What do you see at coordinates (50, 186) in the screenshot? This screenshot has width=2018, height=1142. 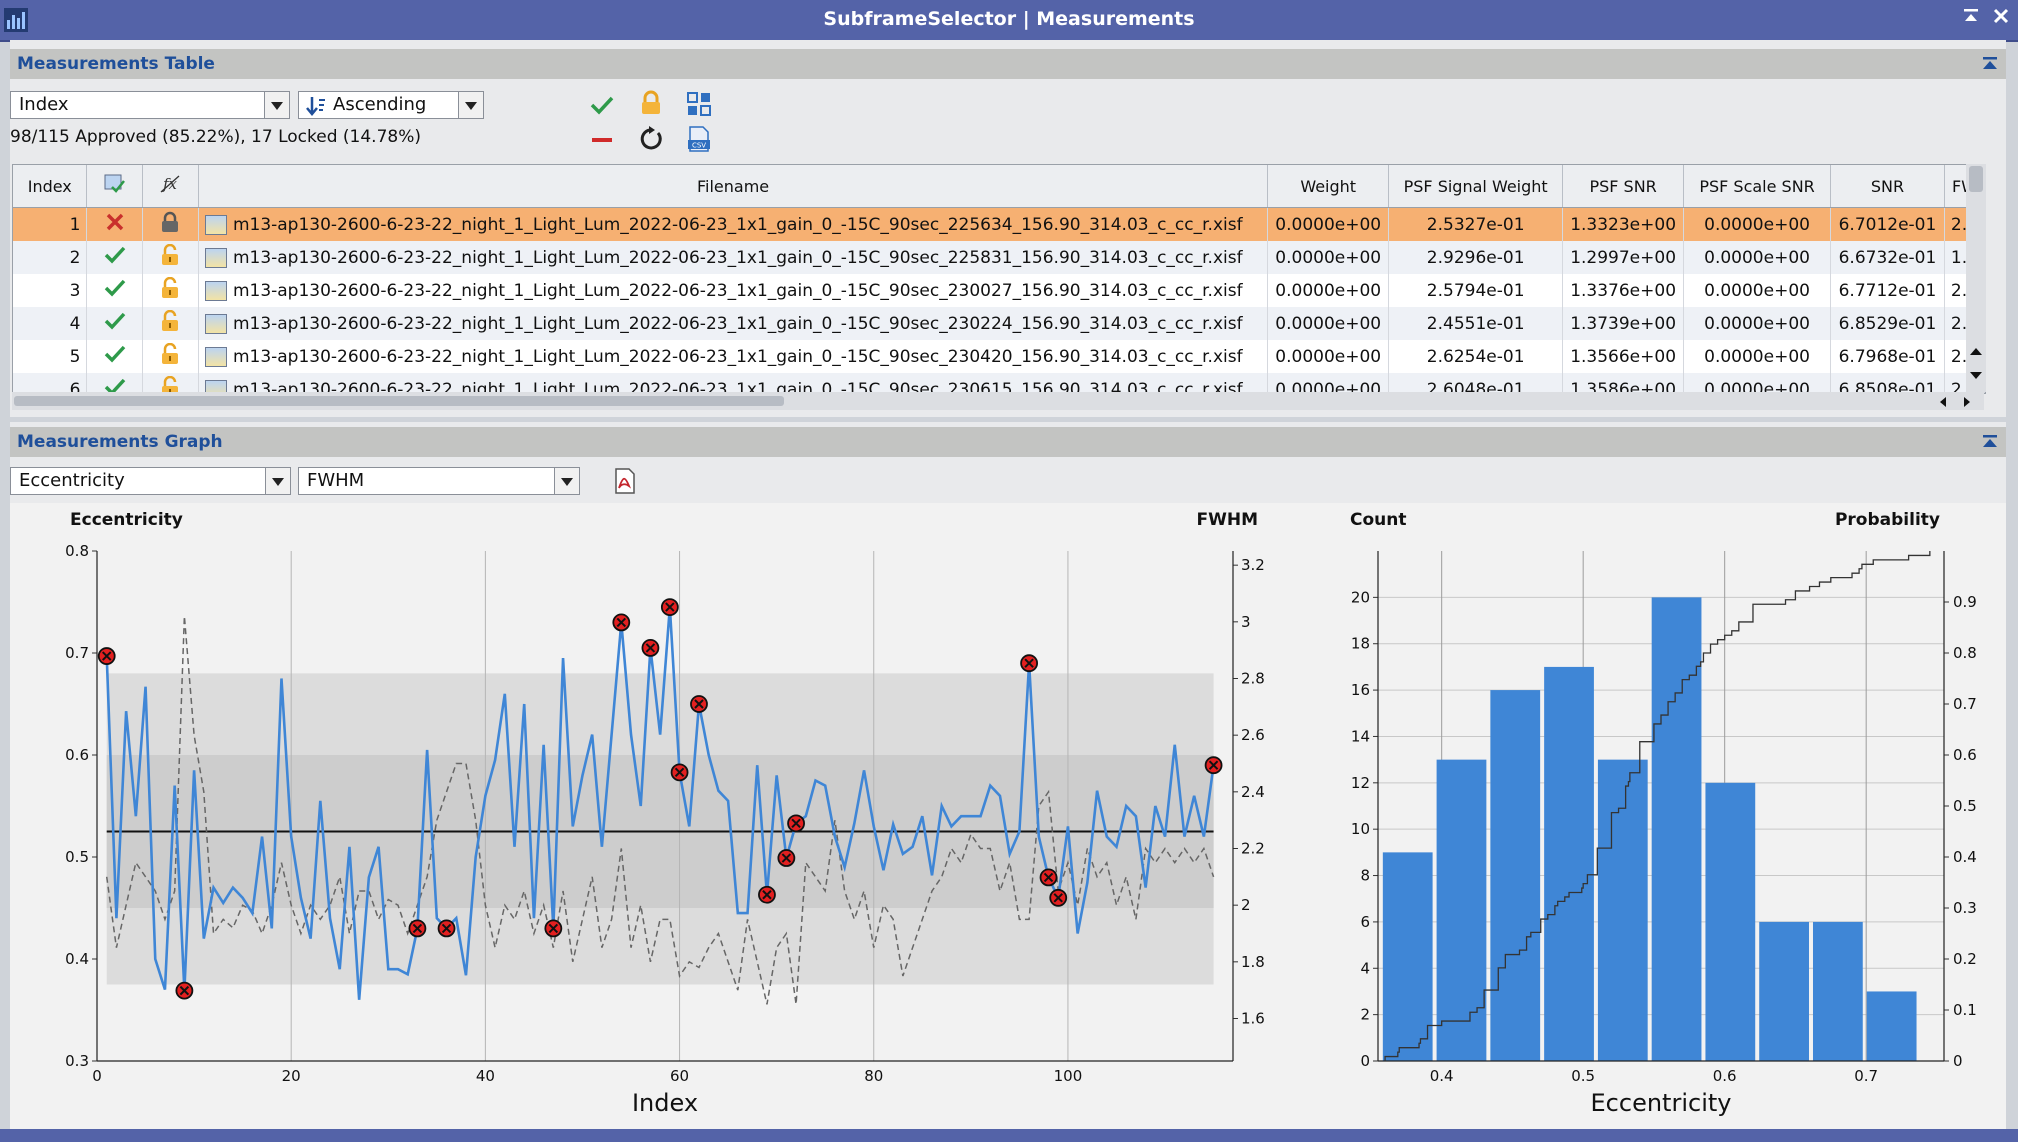 I see `column-header: Index` at bounding box center [50, 186].